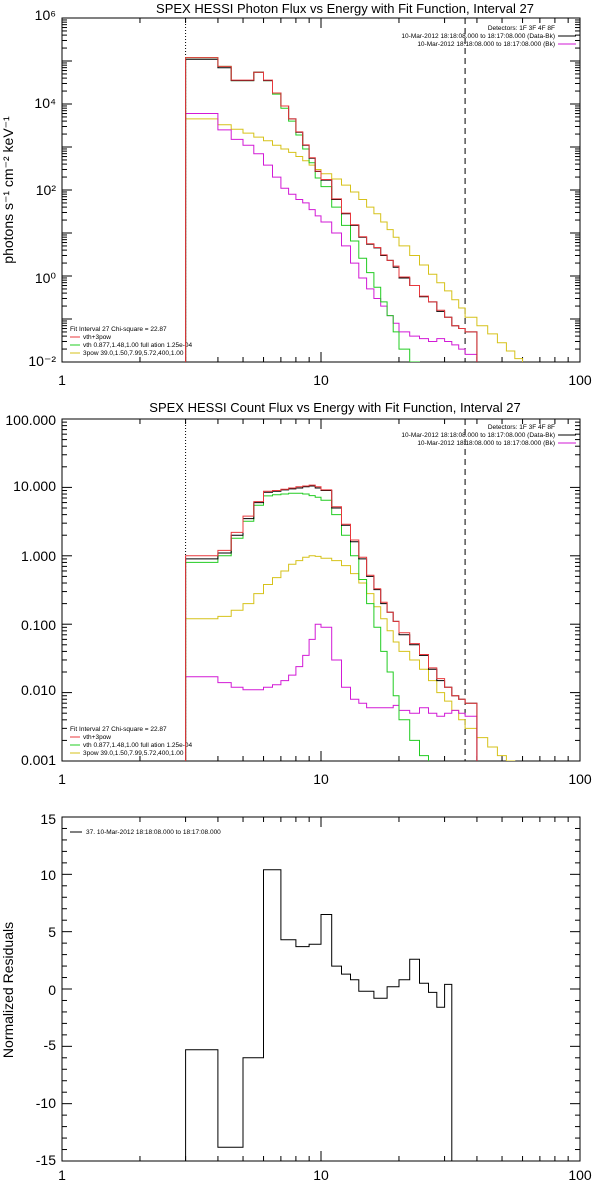 This screenshot has height=1200, width=600. Describe the element at coordinates (133, 353) in the screenshot. I see `panel1-legend-yellow: 3pow 39.0,1.50,7.99,5.72,400,1.00` at that location.